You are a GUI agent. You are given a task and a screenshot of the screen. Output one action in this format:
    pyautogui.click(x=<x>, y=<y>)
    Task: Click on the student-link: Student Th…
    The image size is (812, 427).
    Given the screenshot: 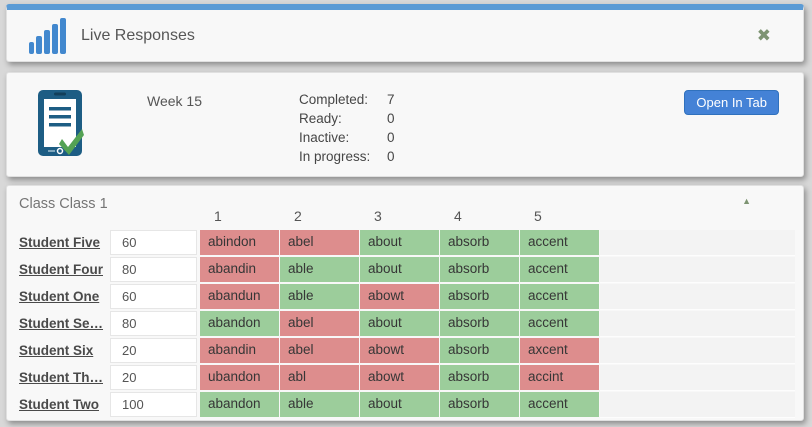 What is the action you would take?
    pyautogui.click(x=61, y=377)
    